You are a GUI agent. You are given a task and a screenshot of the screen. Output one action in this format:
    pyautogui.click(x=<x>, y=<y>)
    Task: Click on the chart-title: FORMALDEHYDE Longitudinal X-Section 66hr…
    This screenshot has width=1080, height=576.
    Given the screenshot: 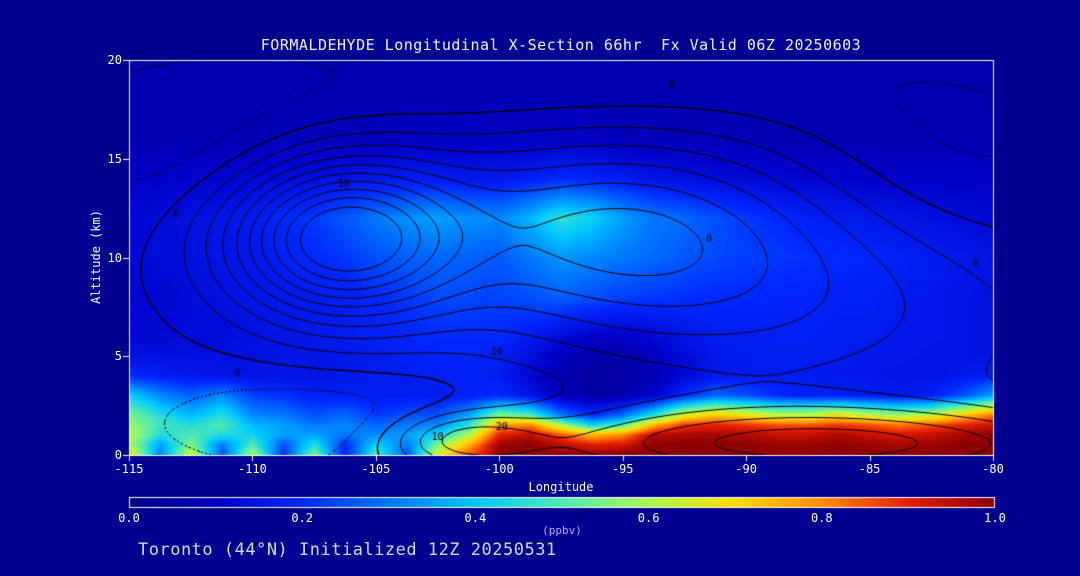 What is the action you would take?
    pyautogui.click(x=561, y=45)
    